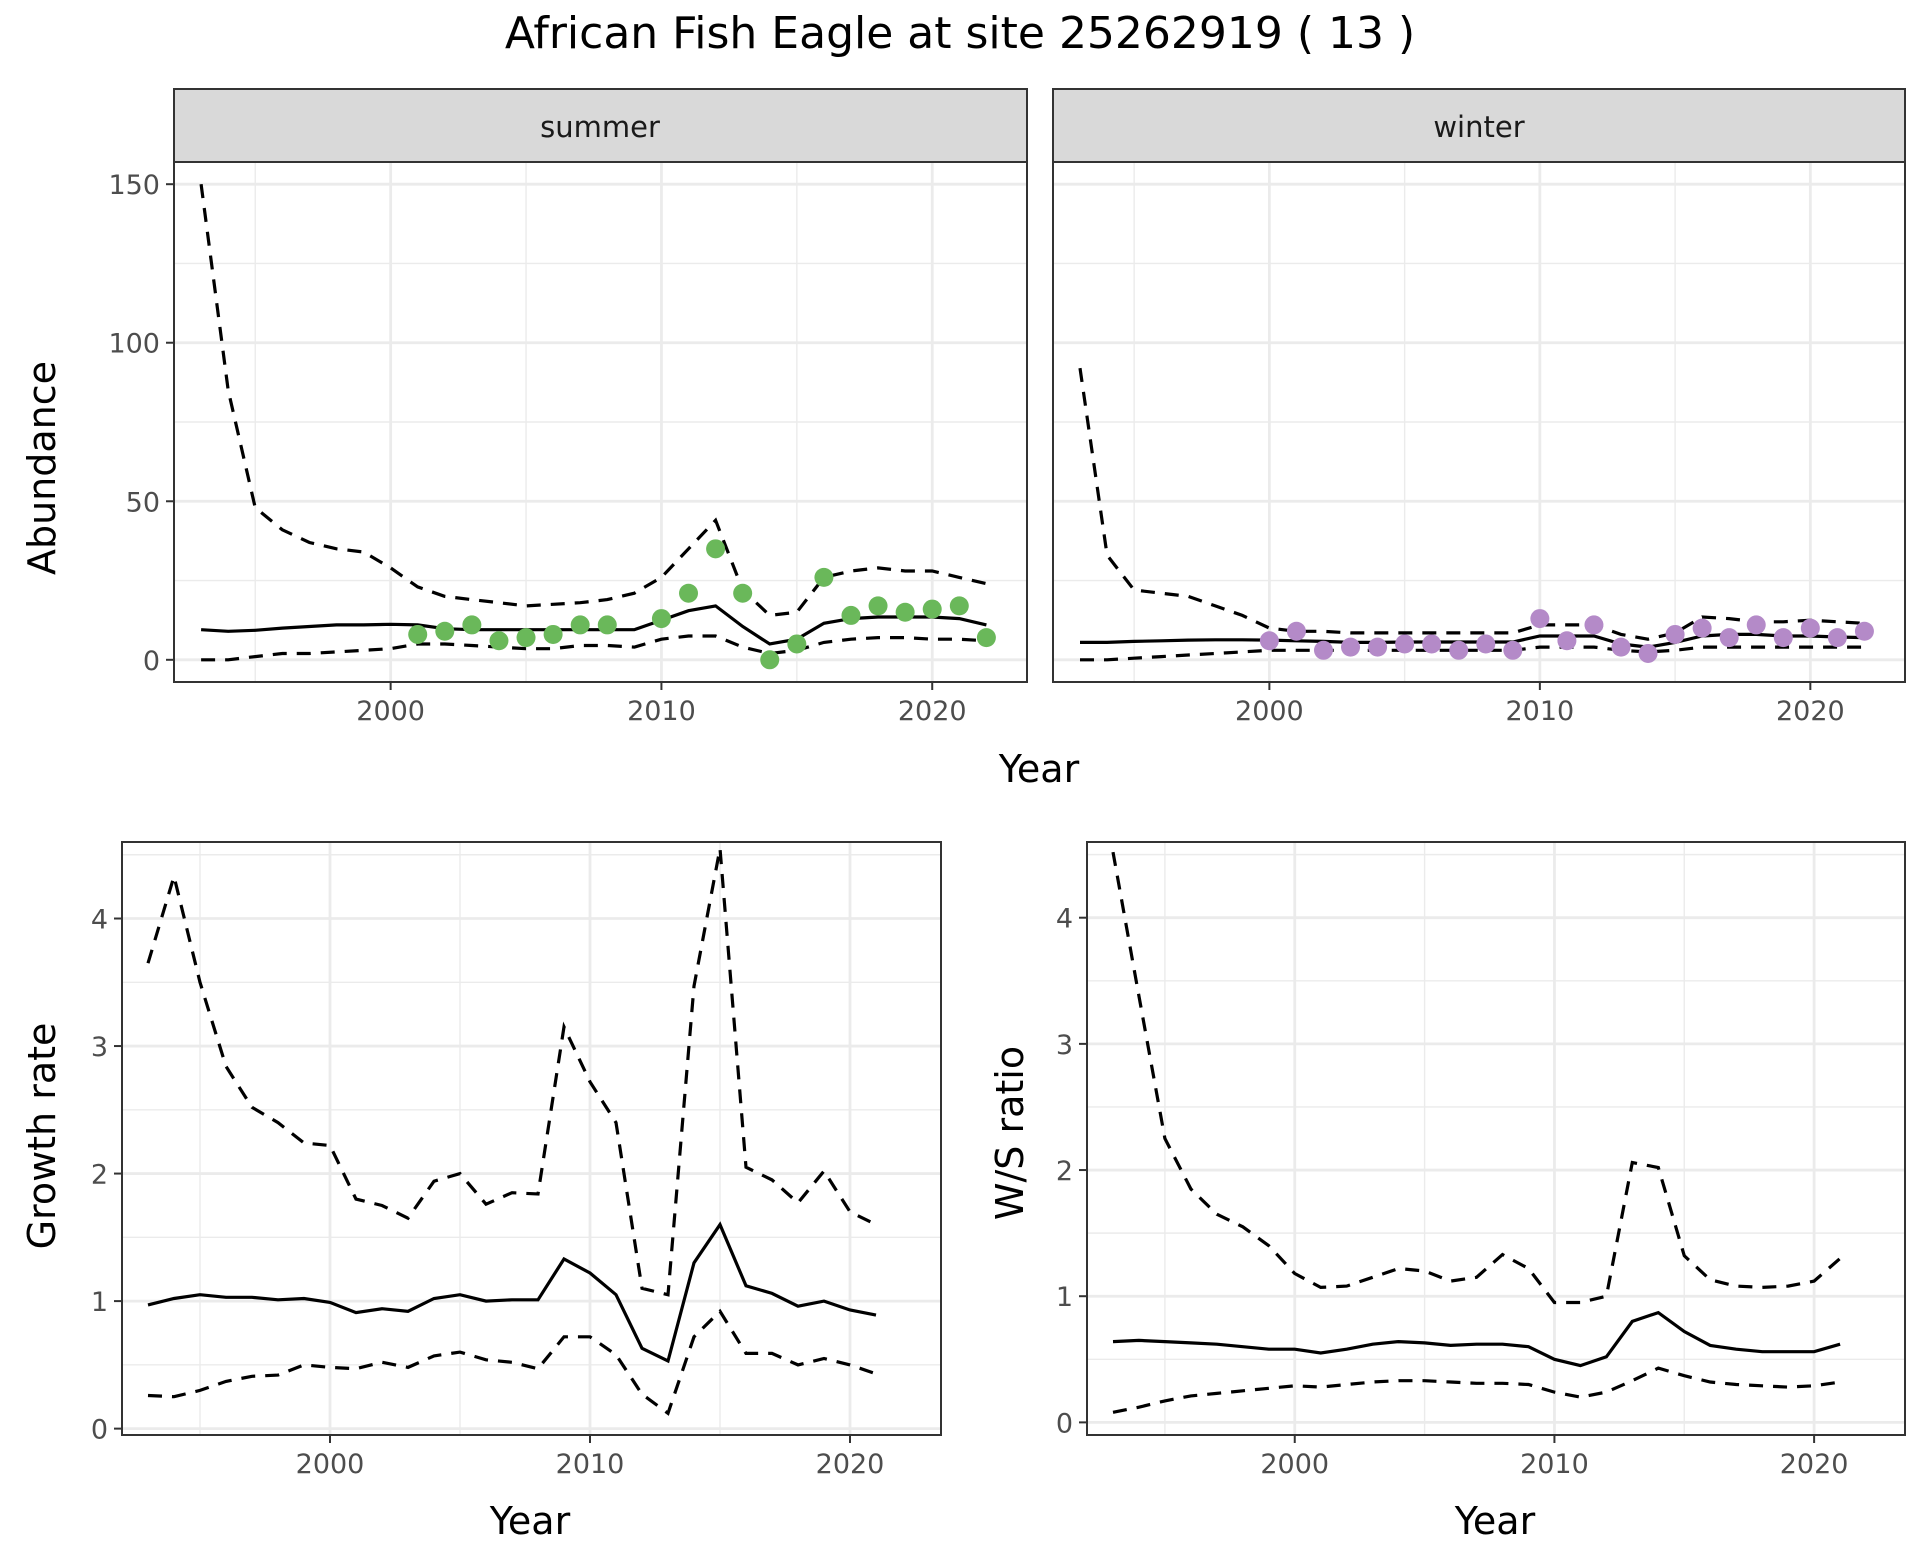 The width and height of the screenshot is (1920, 1565). Describe the element at coordinates (1476, 1339) in the screenshot. I see `ws-ratio-estimate-line` at that location.